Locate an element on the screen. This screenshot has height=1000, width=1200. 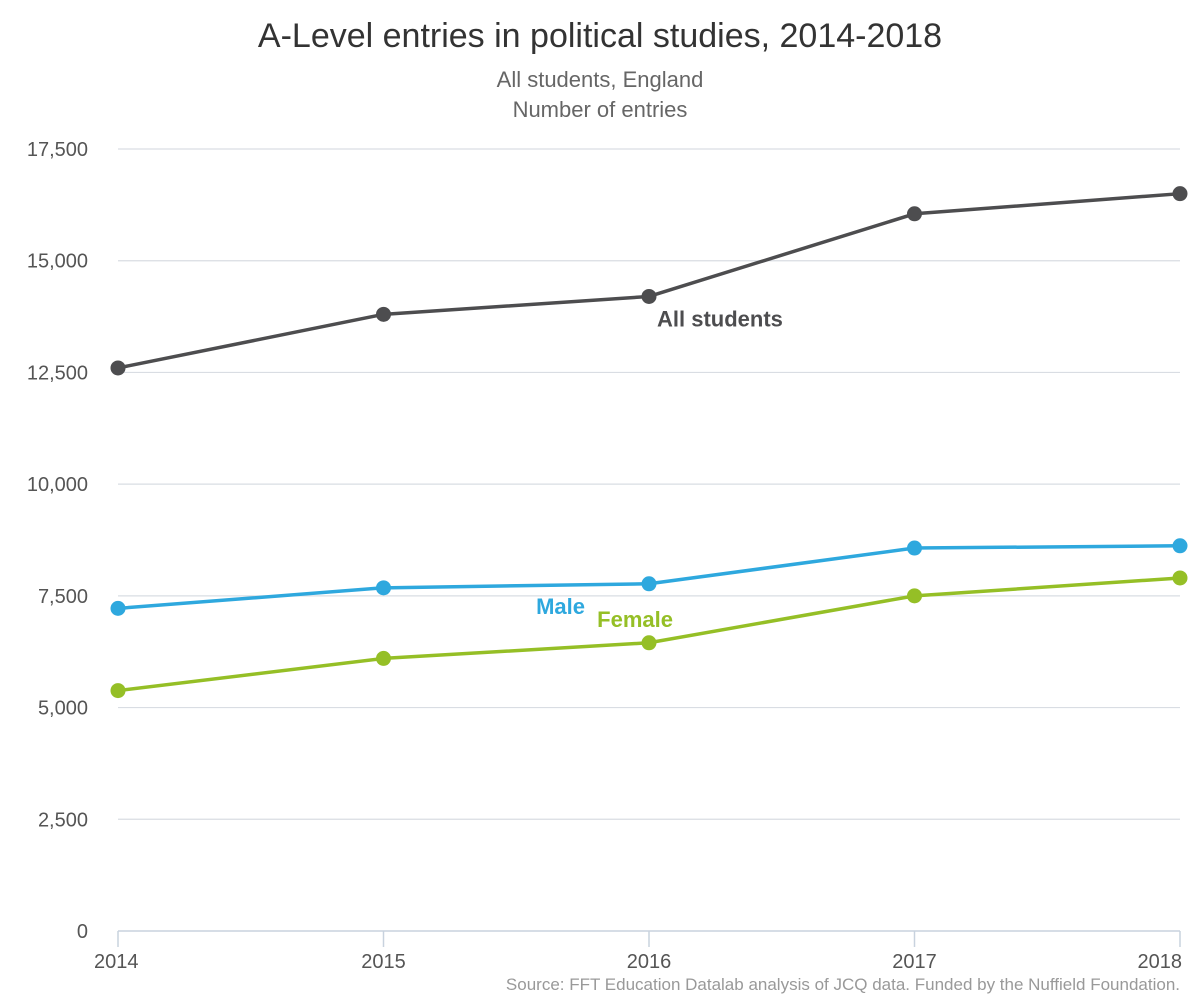
series-labels: All students Male Female is located at coordinates (659, 468).